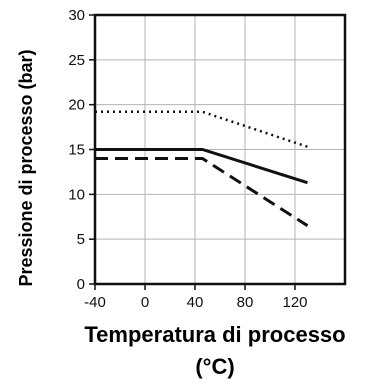 This screenshot has height=387, width=374. Describe the element at coordinates (76, 194) in the screenshot. I see `y-tick-label: 10` at that location.